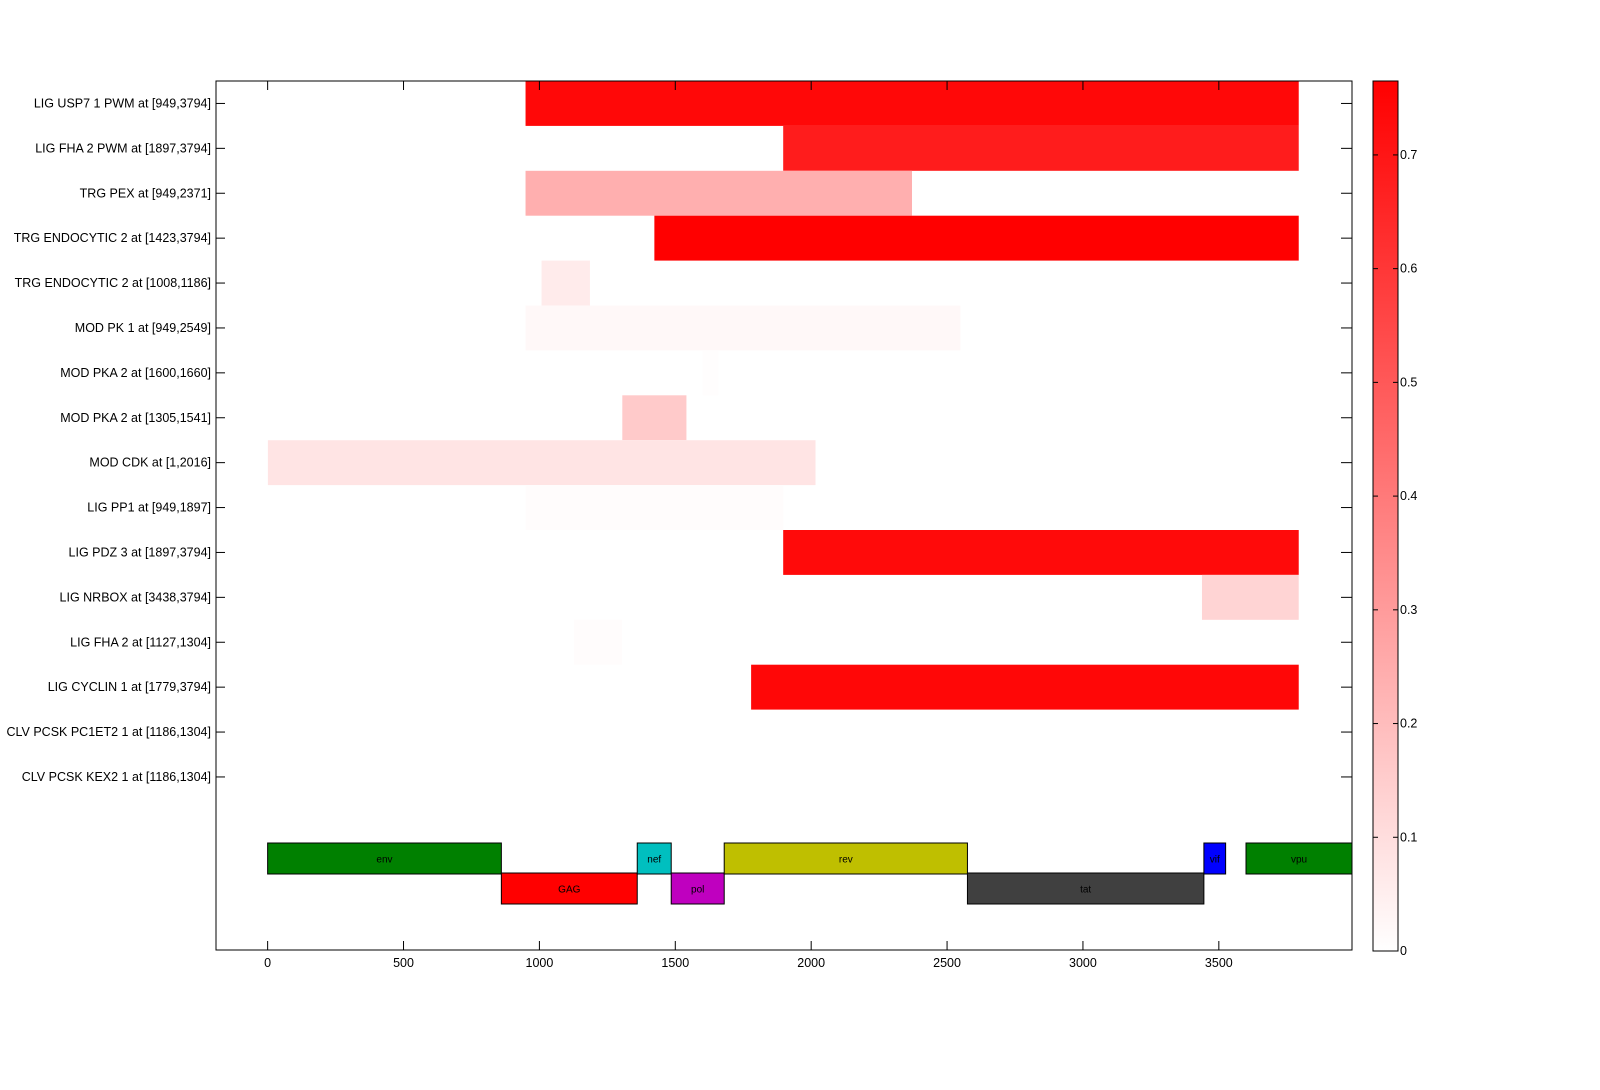 This screenshot has width=1600, height=1090. I want to click on gene-track: env GAG nef pol rev tat vif vpu, so click(810, 873).